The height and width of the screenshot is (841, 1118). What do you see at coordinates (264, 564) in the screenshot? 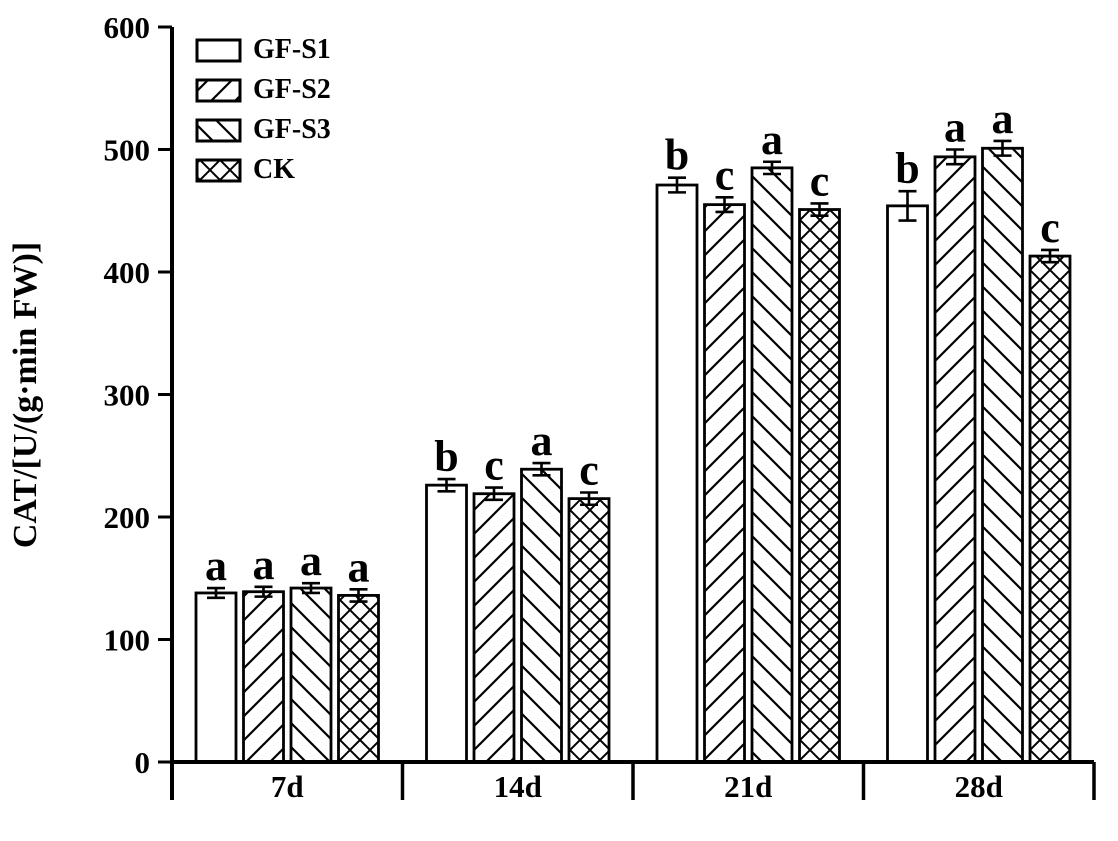
I see `sig-letter-GF-S2-7d: a` at bounding box center [264, 564].